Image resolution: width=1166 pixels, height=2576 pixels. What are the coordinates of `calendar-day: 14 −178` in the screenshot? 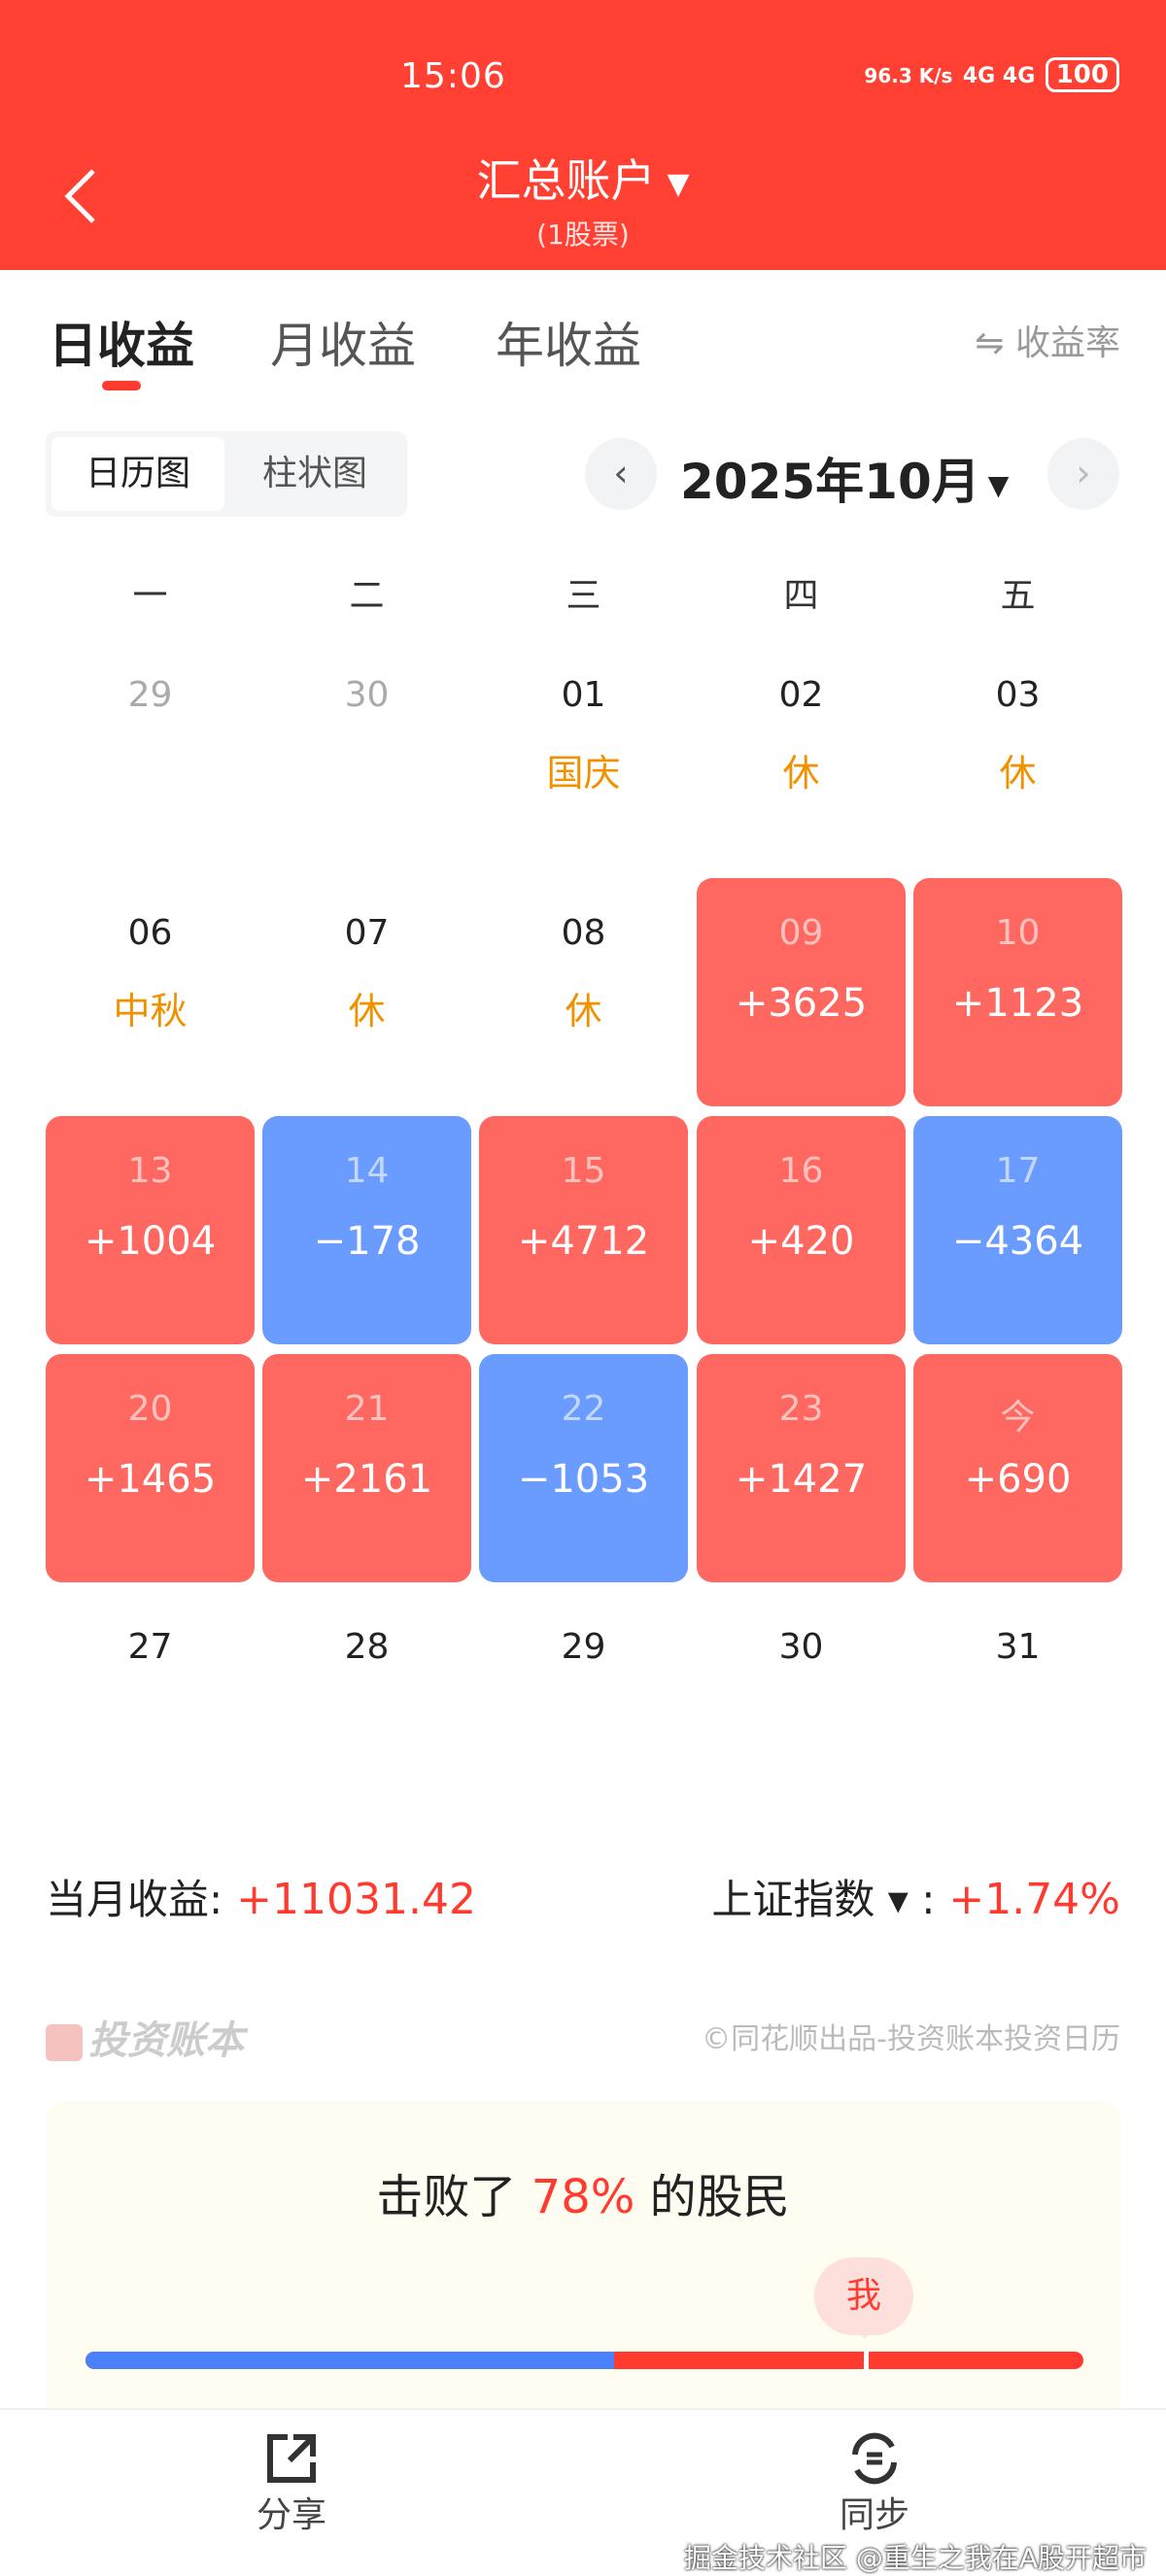 It's located at (366, 1230).